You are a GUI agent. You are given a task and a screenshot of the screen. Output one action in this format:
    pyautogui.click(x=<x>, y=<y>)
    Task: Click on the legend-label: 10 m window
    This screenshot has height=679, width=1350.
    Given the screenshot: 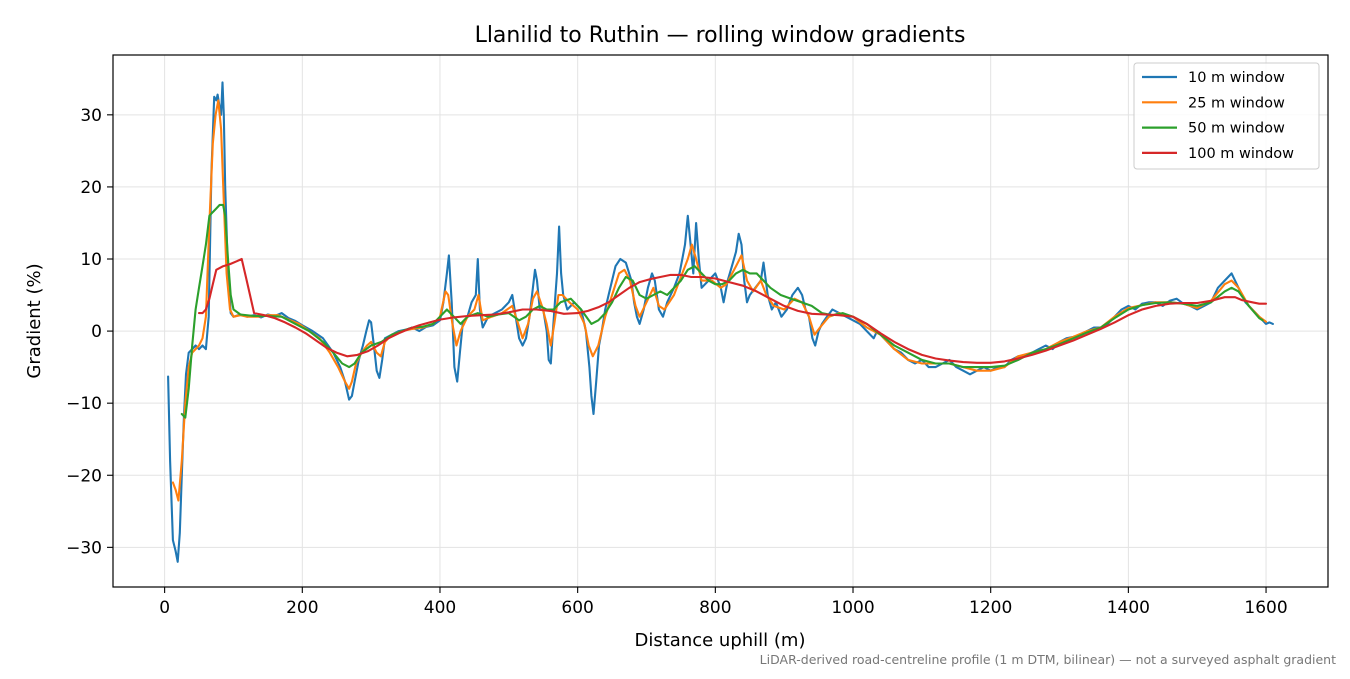 What is the action you would take?
    pyautogui.click(x=1236, y=78)
    